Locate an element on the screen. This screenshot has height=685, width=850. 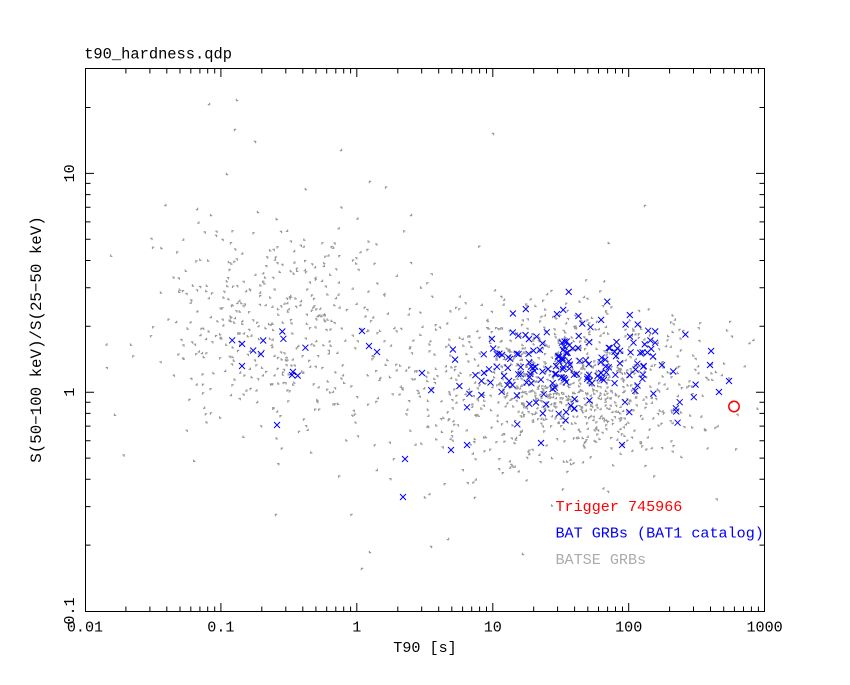
svg-text: BATSE GRBs is located at coordinates (601, 560).